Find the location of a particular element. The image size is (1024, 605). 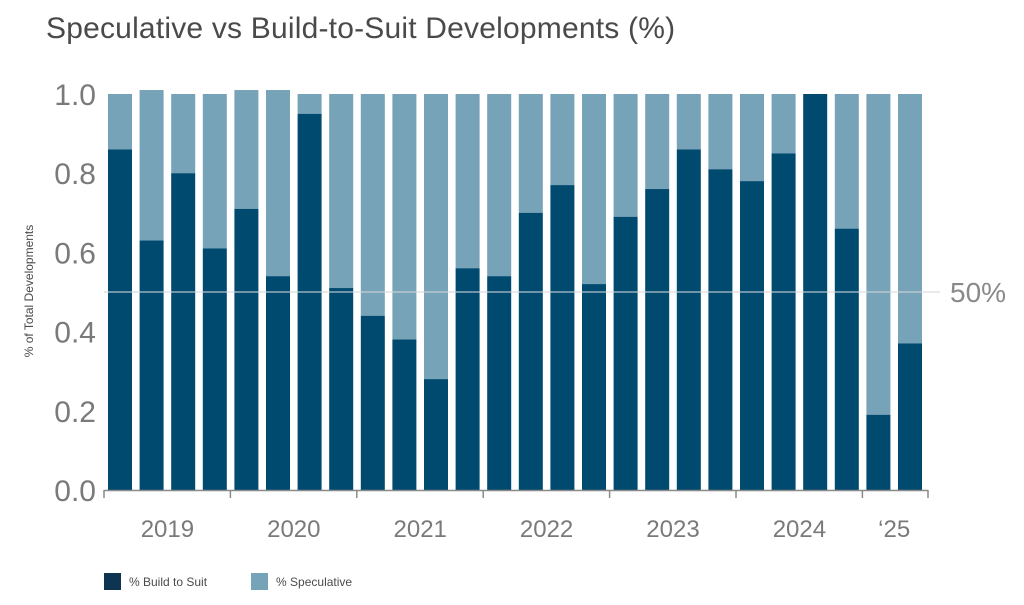

y-tick-label: 1.0 is located at coordinates (75, 95).